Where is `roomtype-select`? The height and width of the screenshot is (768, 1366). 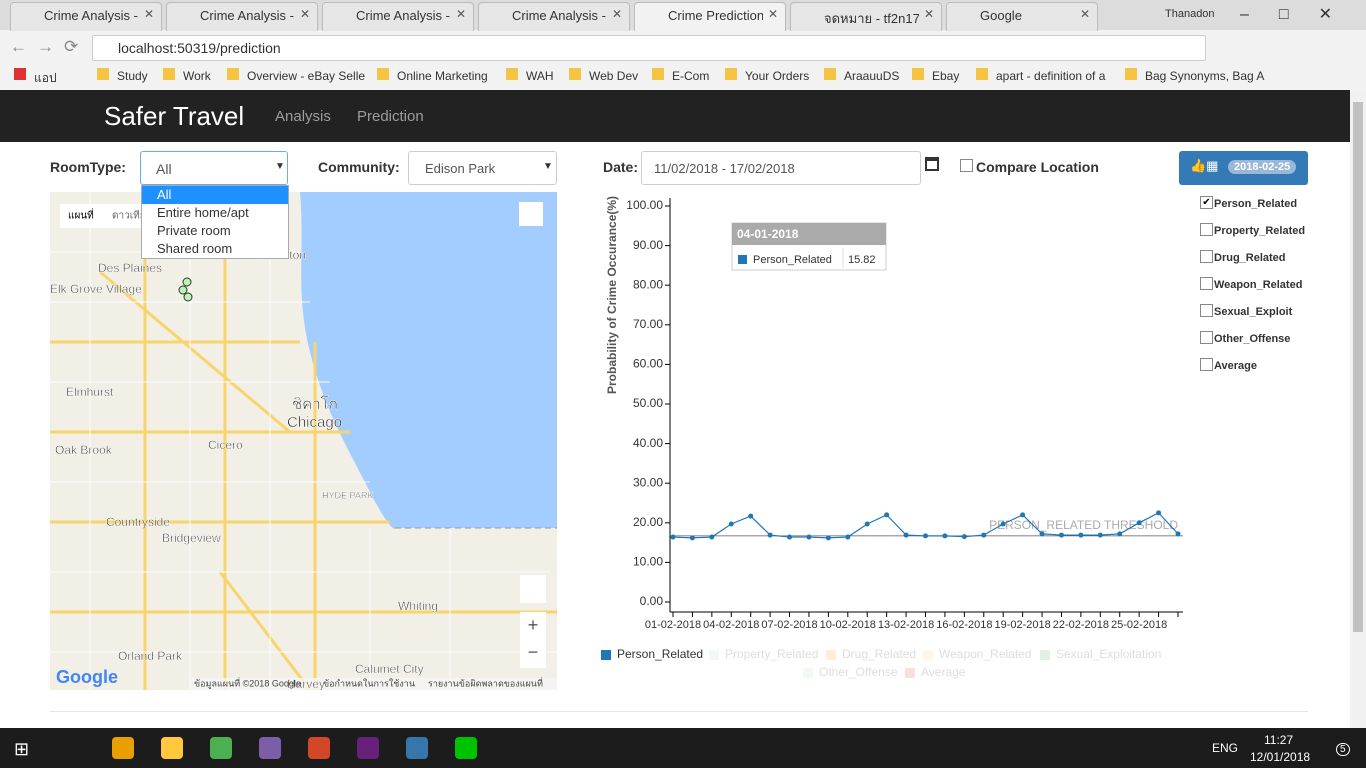 roomtype-select is located at coordinates (214, 168).